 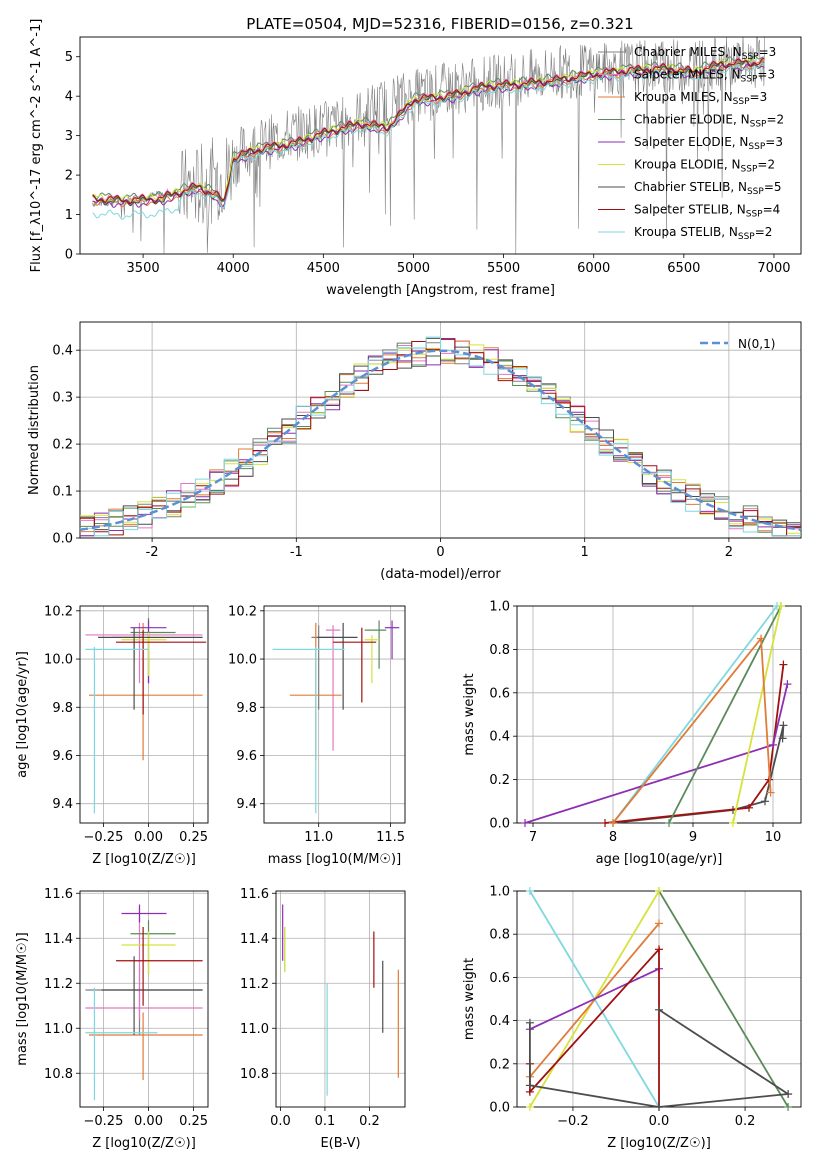 What do you see at coordinates (683, 268) in the screenshot?
I see `x-tick-label: 6500` at bounding box center [683, 268].